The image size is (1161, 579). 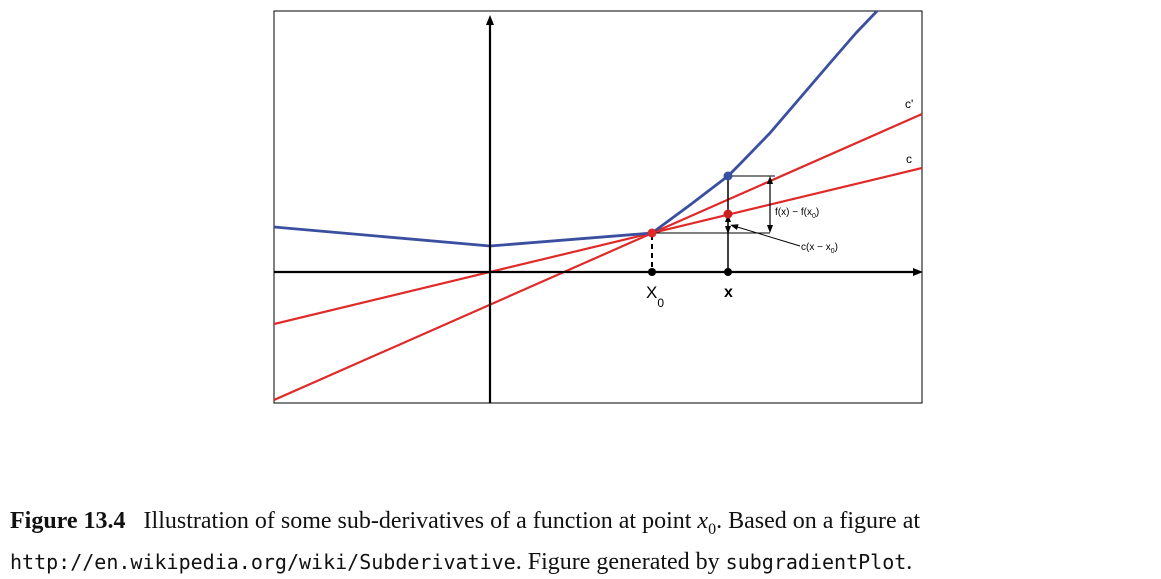 I want to click on x-axis-point, so click(x=728, y=272).